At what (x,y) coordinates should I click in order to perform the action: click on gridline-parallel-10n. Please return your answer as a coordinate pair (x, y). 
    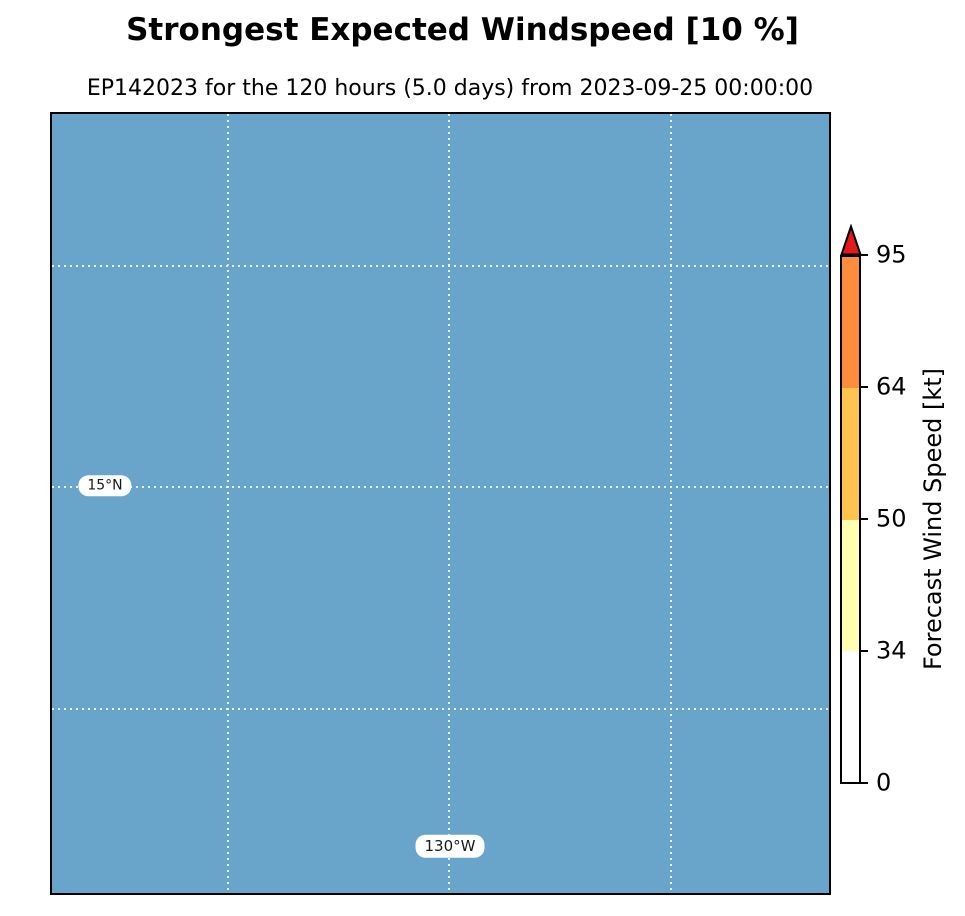
    Looking at the image, I should click on (440, 709).